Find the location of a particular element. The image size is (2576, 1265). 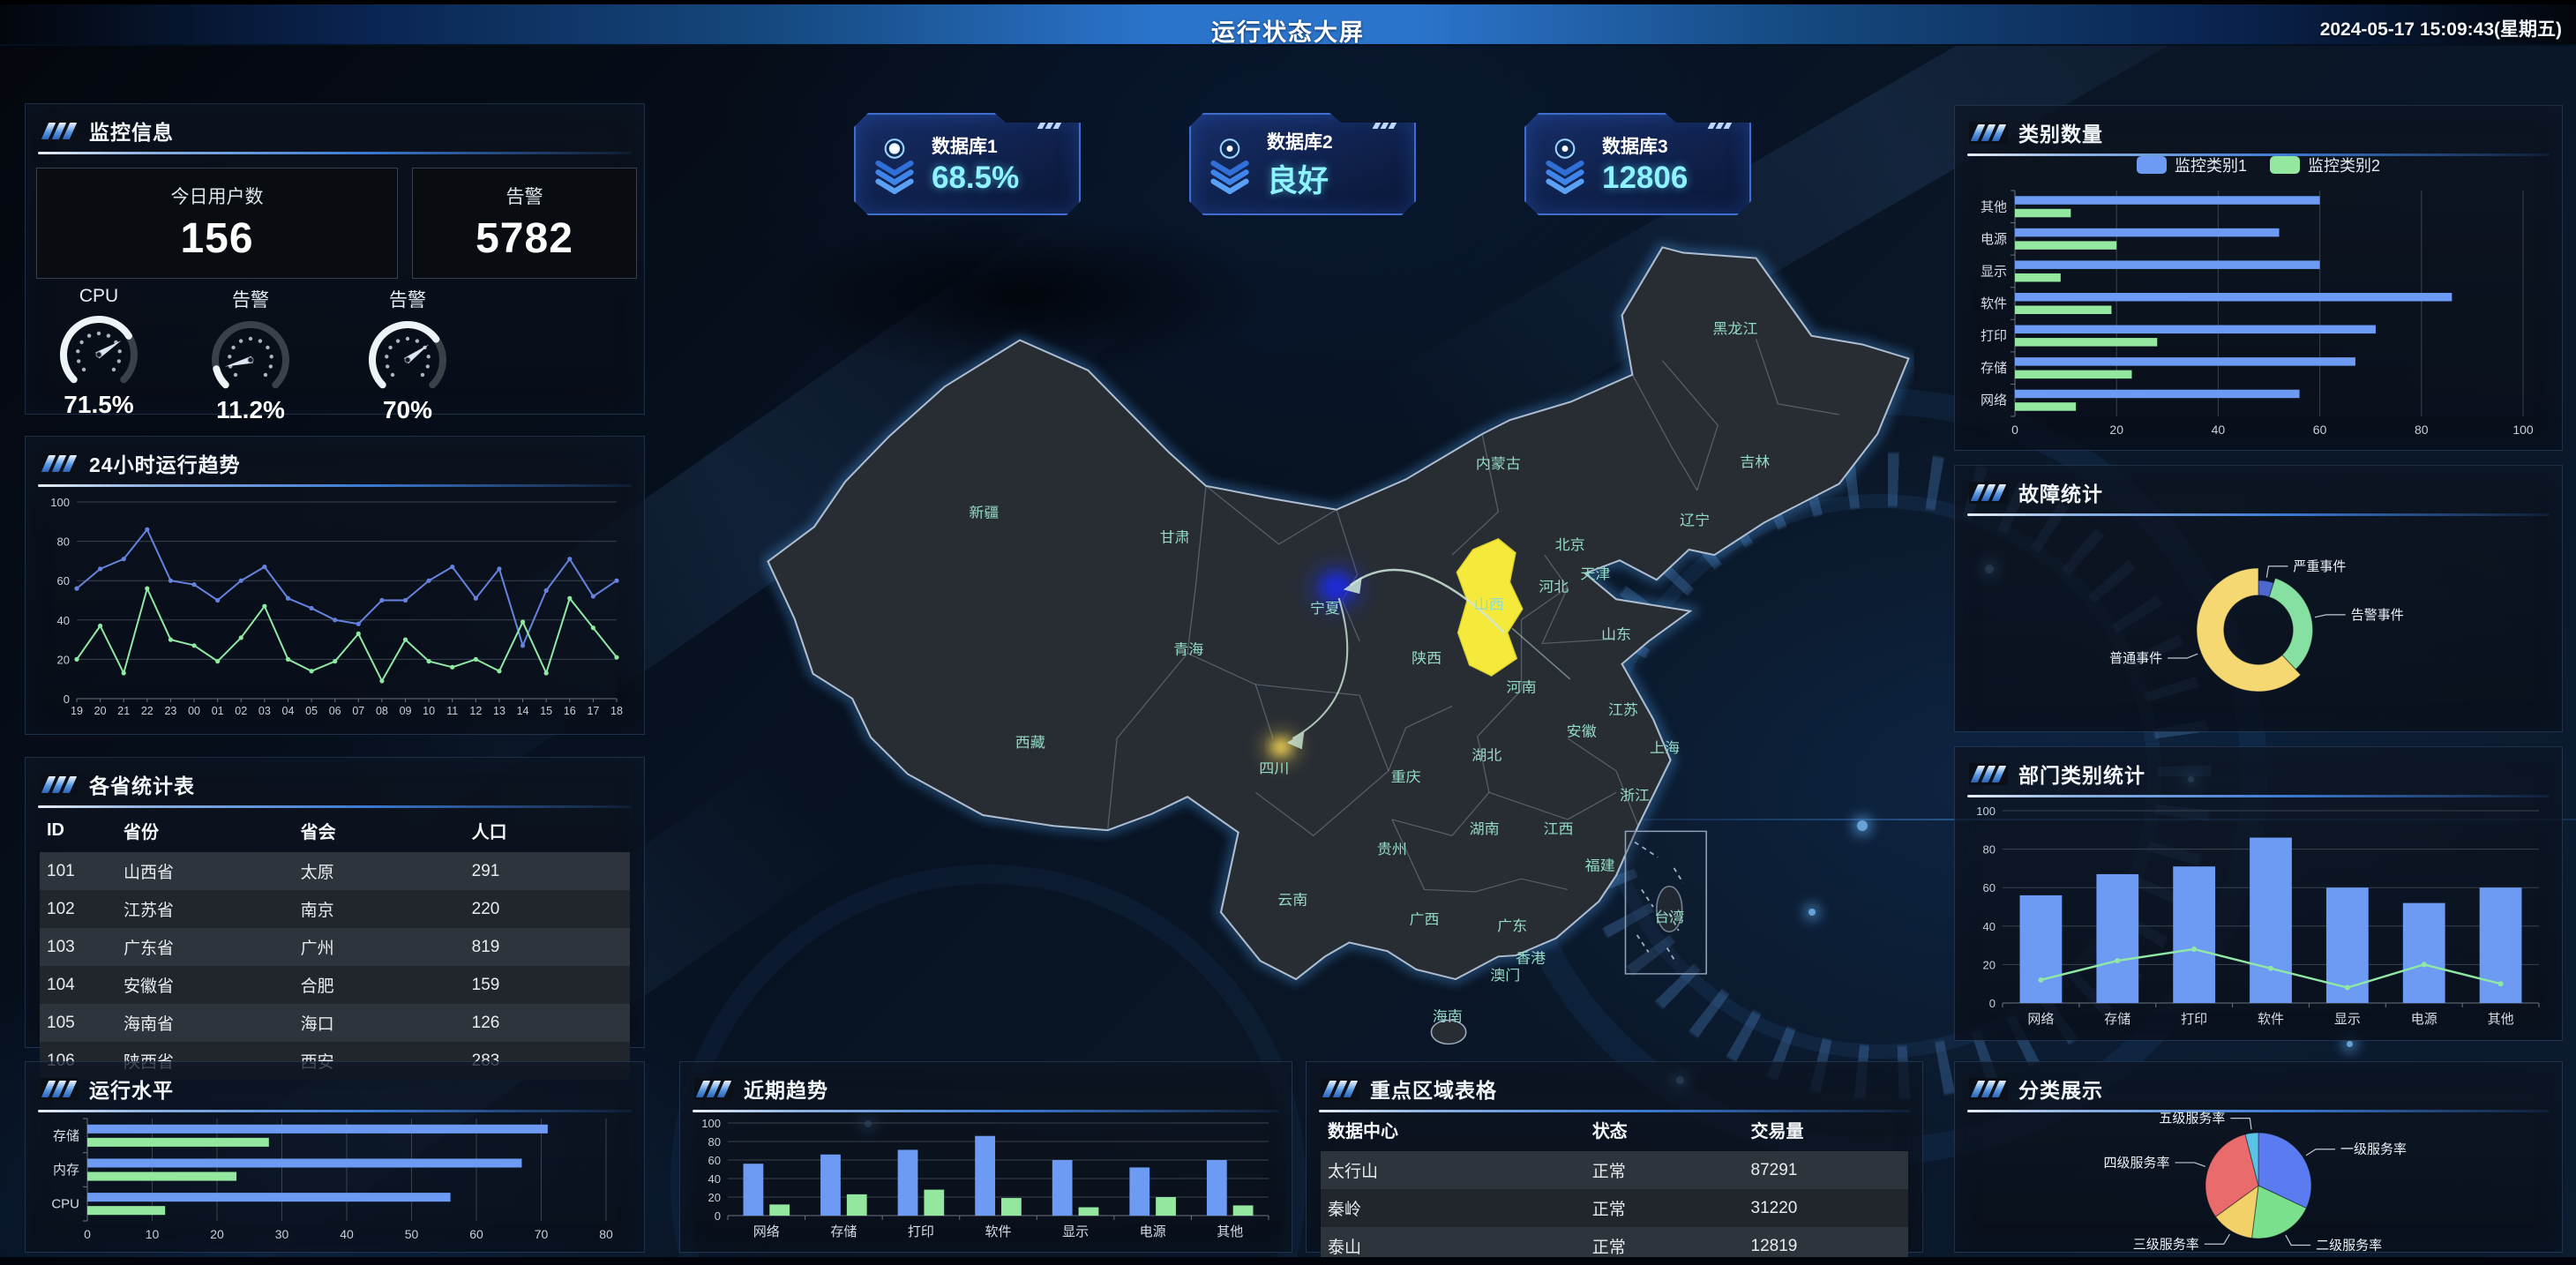

gauge-label: 告警 is located at coordinates (408, 300).